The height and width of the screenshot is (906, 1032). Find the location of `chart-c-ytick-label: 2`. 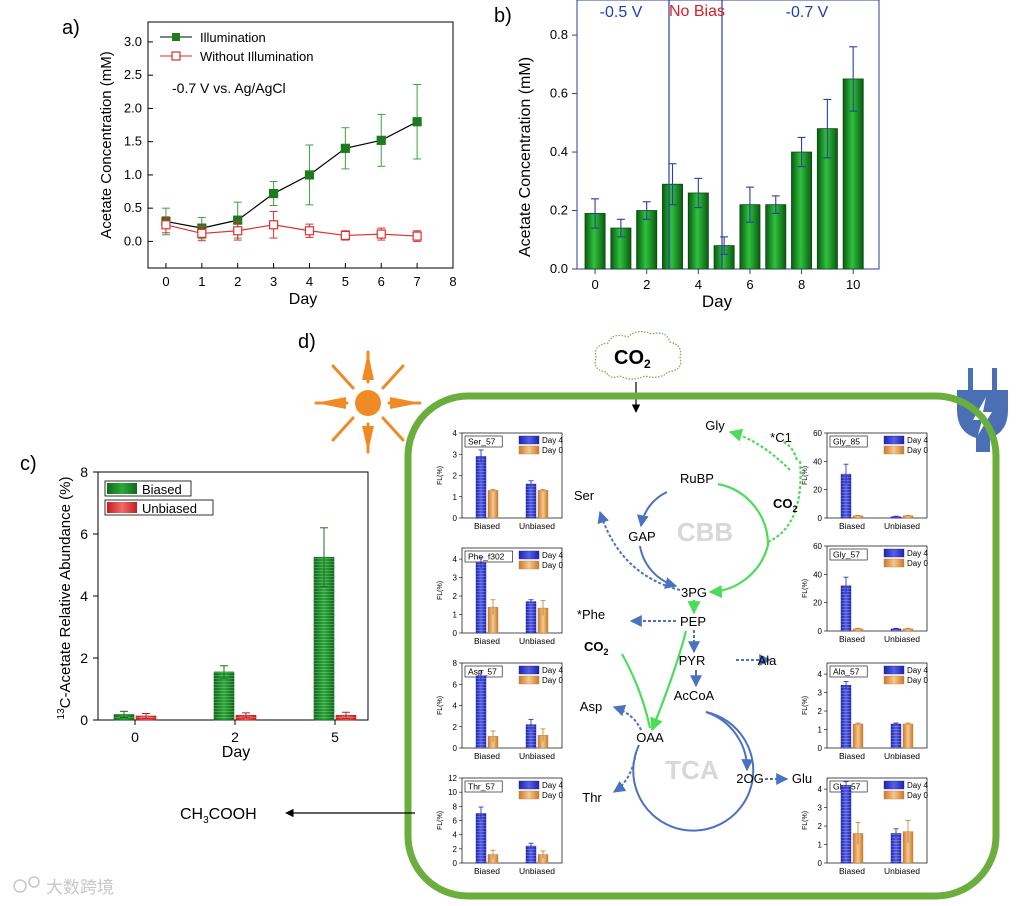

chart-c-ytick-label: 2 is located at coordinates (84, 658).